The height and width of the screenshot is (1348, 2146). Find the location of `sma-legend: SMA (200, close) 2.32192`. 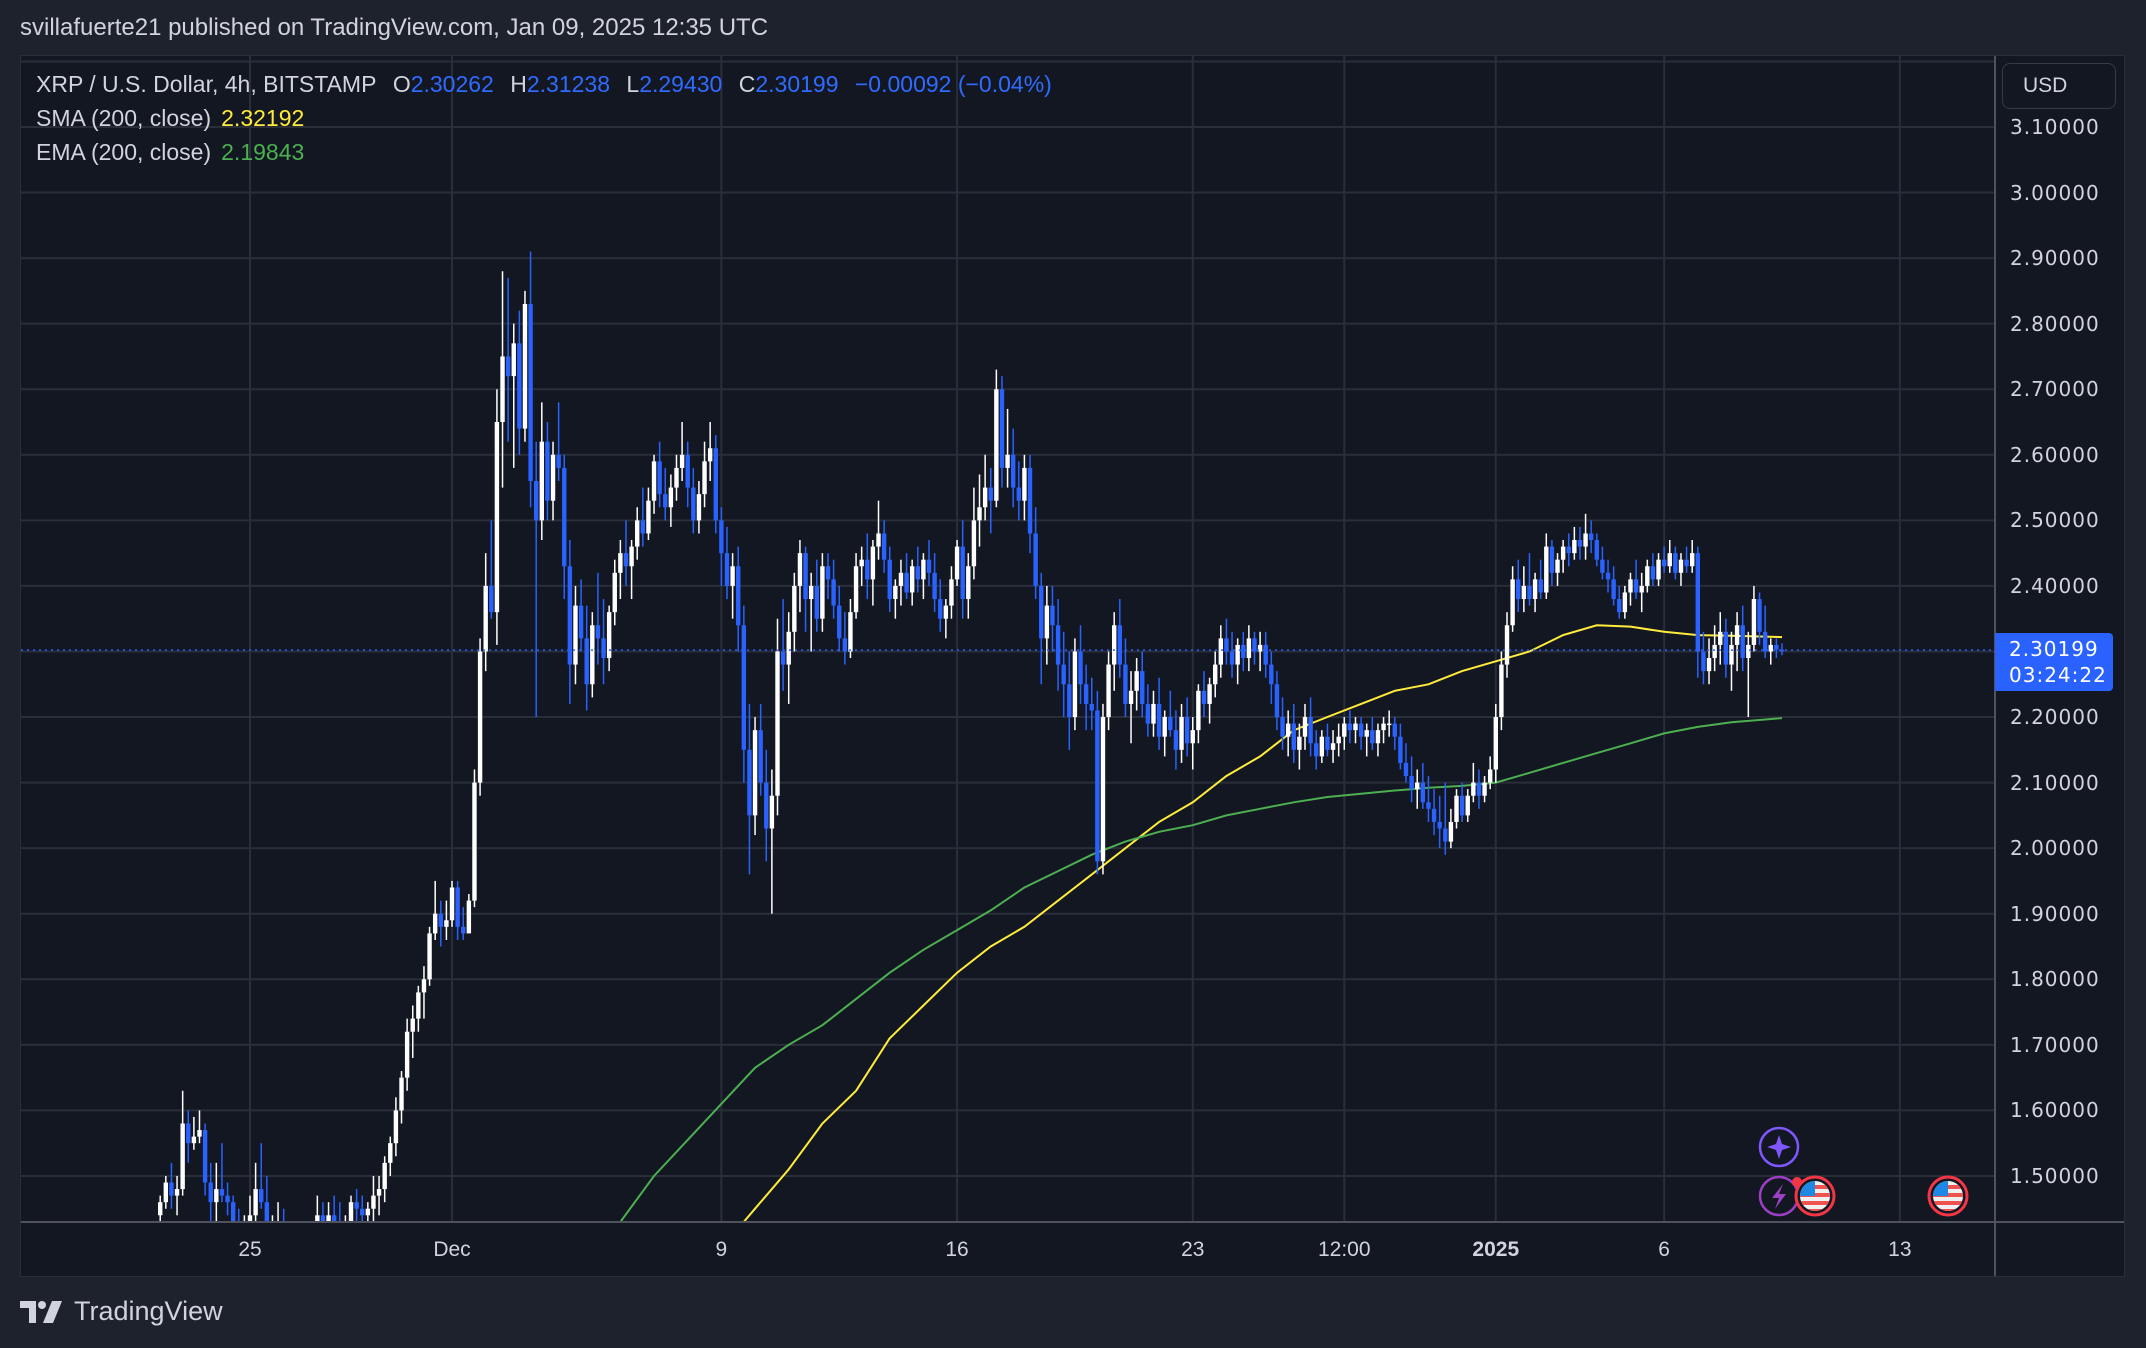

sma-legend: SMA (200, close) 2.32192 is located at coordinates (175, 118).